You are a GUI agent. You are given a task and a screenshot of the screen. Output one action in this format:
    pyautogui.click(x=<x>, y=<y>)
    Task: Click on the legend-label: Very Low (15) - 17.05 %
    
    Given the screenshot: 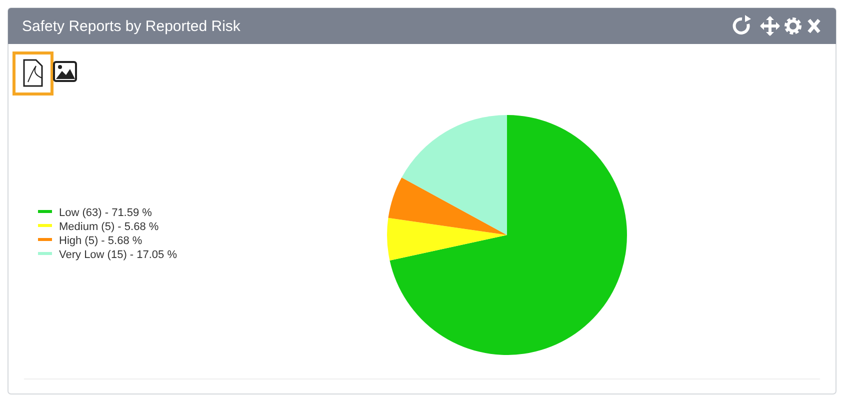 What is the action you would take?
    pyautogui.click(x=118, y=255)
    